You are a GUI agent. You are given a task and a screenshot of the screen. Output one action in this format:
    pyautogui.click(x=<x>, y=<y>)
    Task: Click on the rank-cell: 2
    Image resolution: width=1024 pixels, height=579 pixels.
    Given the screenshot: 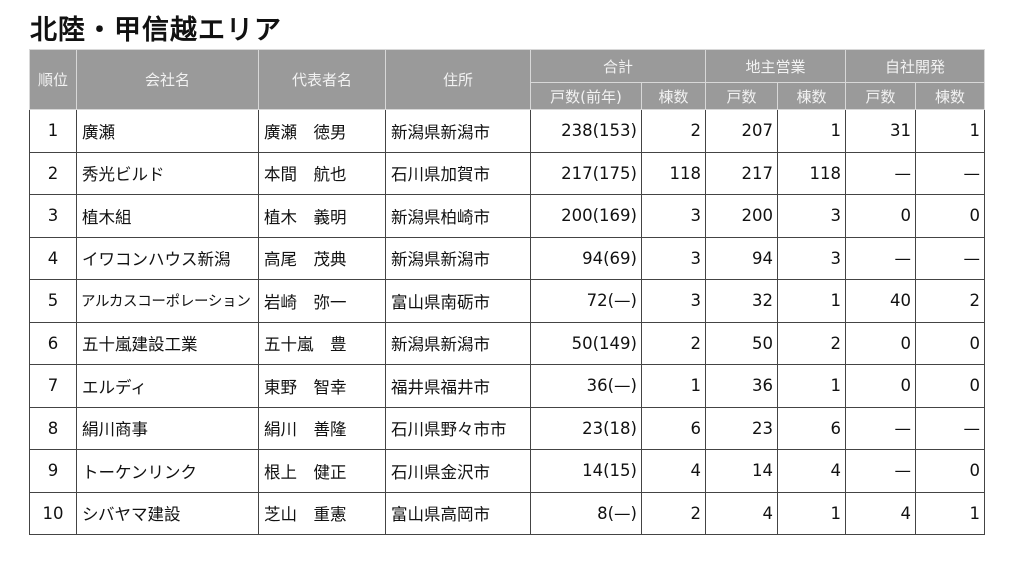 What is the action you would take?
    pyautogui.click(x=53, y=173)
    